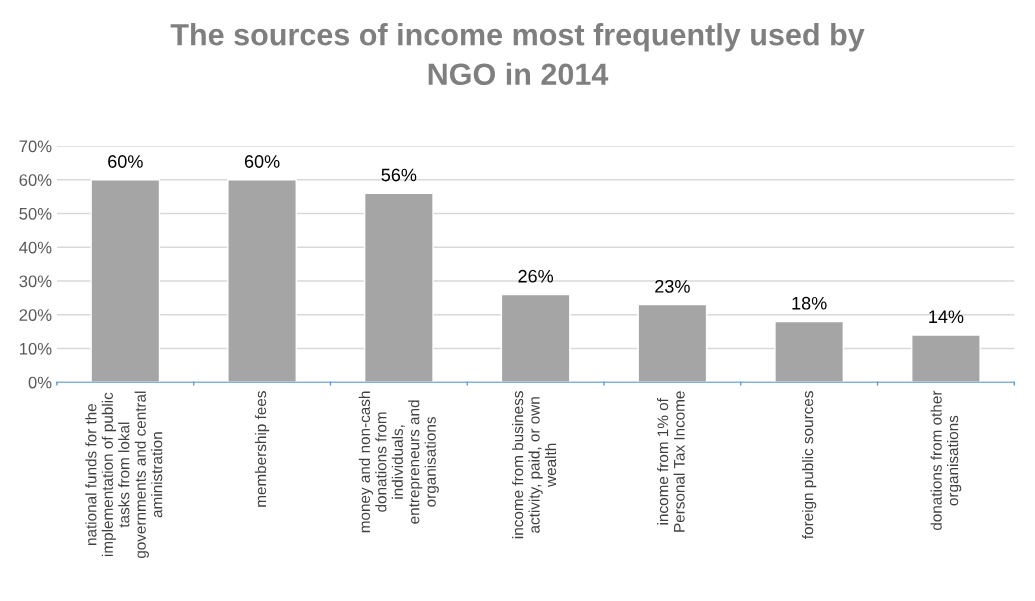  What do you see at coordinates (35, 247) in the screenshot?
I see `y-tick-label: 40%` at bounding box center [35, 247].